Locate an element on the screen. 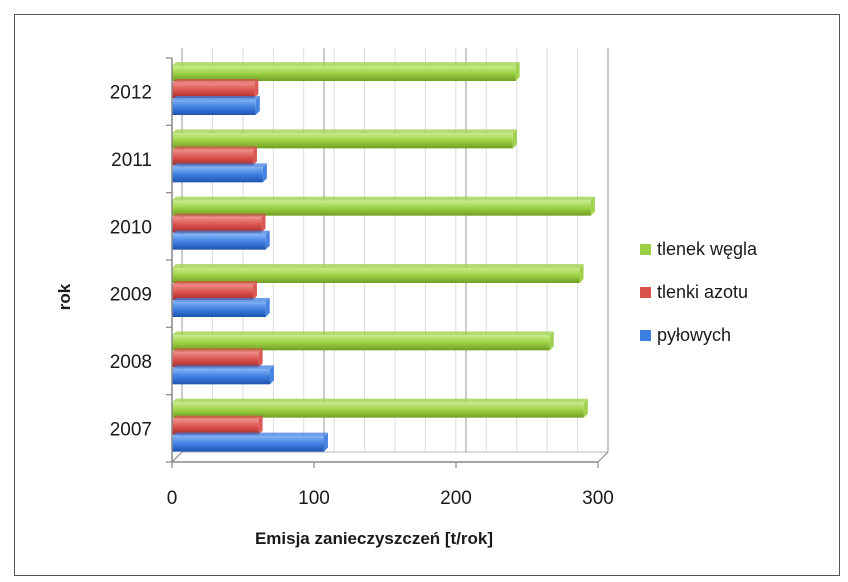 This screenshot has width=848, height=582. x-axis-title: Emisja zanieczyszczeń [t/rok] is located at coordinates (374, 538).